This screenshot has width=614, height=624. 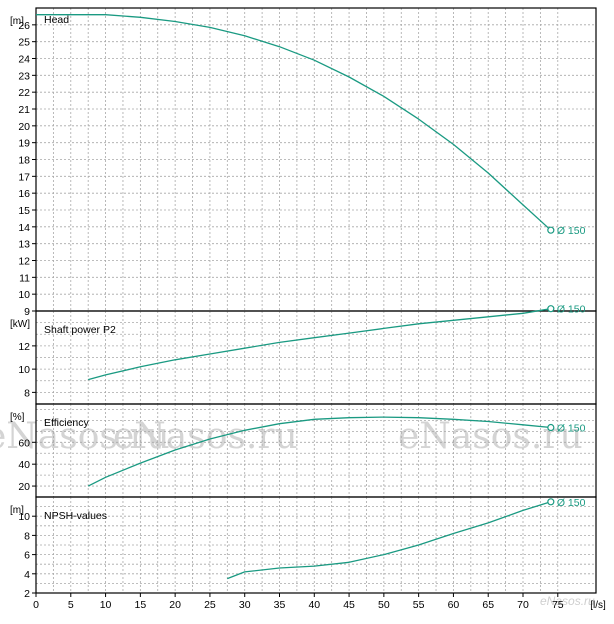 I want to click on x-tick-label: 15, so click(x=141, y=605).